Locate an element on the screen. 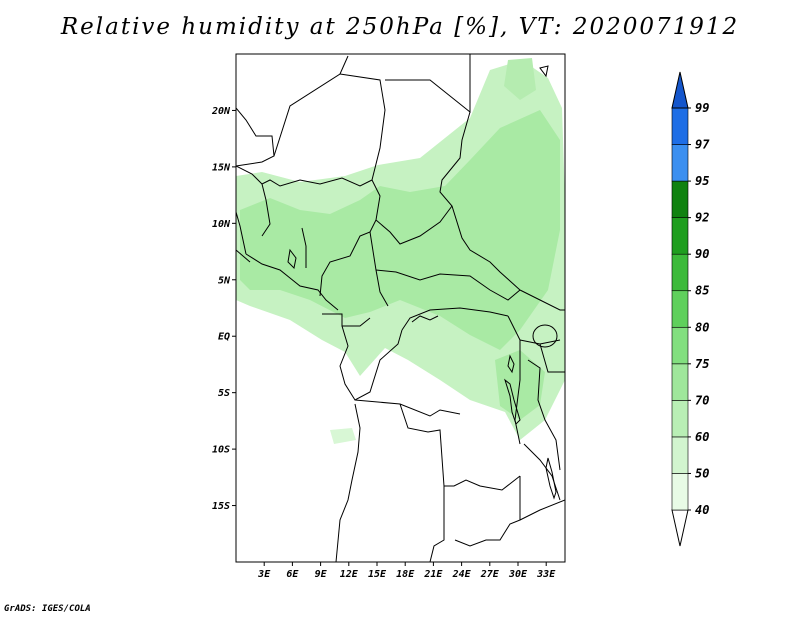 The height and width of the screenshot is (618, 800). humidity-shade-east is located at coordinates (520, 385).